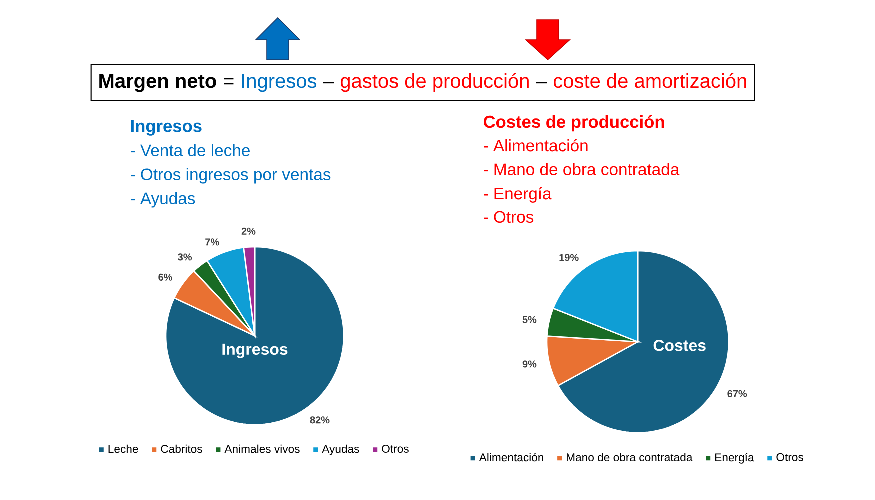 This screenshot has width=875, height=500. Describe the element at coordinates (735, 458) in the screenshot. I see `legend-label: Energía` at that location.